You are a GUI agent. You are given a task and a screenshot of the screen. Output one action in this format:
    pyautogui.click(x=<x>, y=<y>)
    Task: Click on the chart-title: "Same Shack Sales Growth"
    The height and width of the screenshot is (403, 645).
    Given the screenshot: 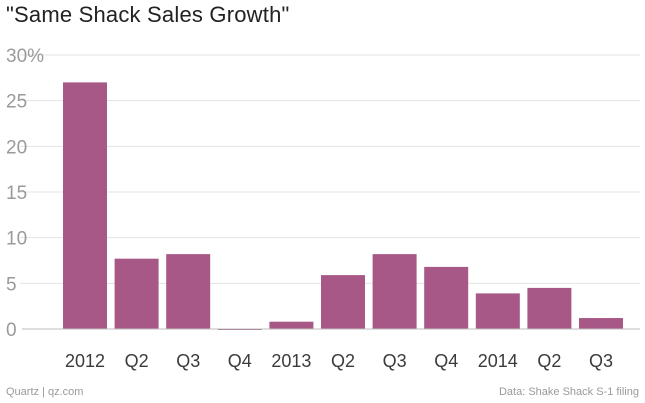 What is the action you would take?
    pyautogui.click(x=148, y=14)
    